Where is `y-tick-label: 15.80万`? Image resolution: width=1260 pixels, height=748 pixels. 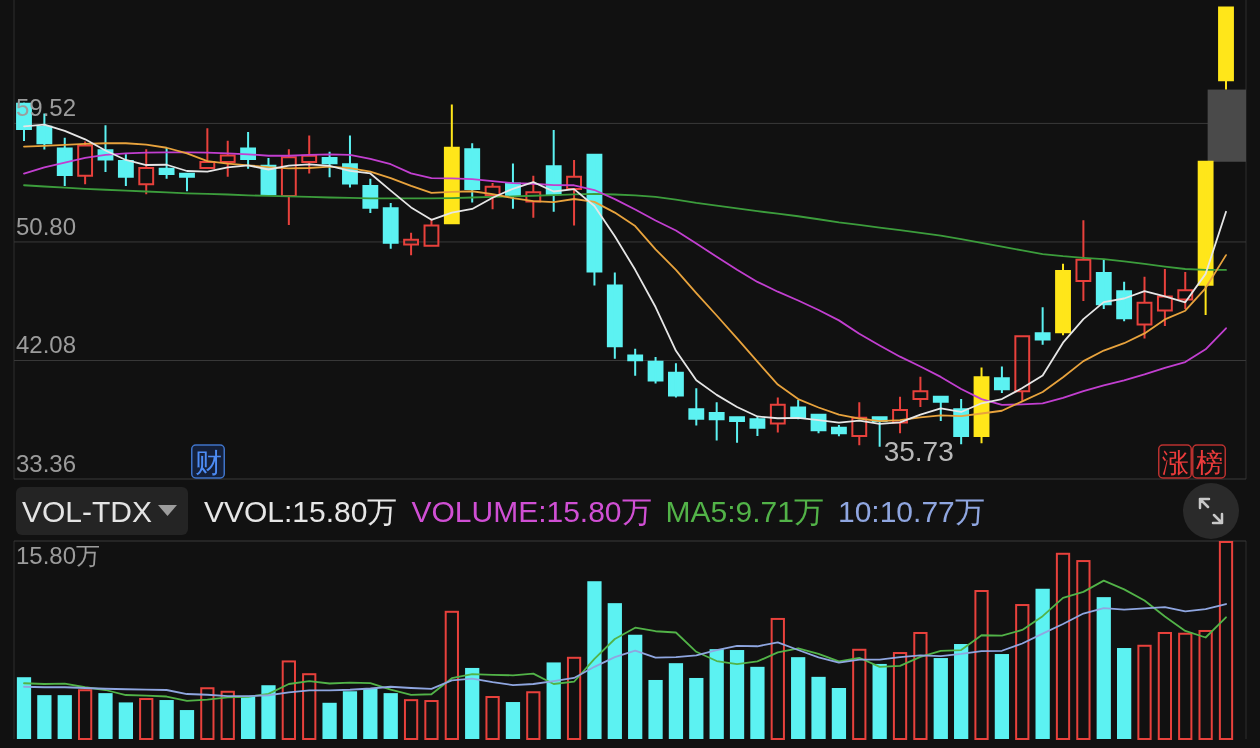 y-tick-label: 15.80万 is located at coordinates (58, 555).